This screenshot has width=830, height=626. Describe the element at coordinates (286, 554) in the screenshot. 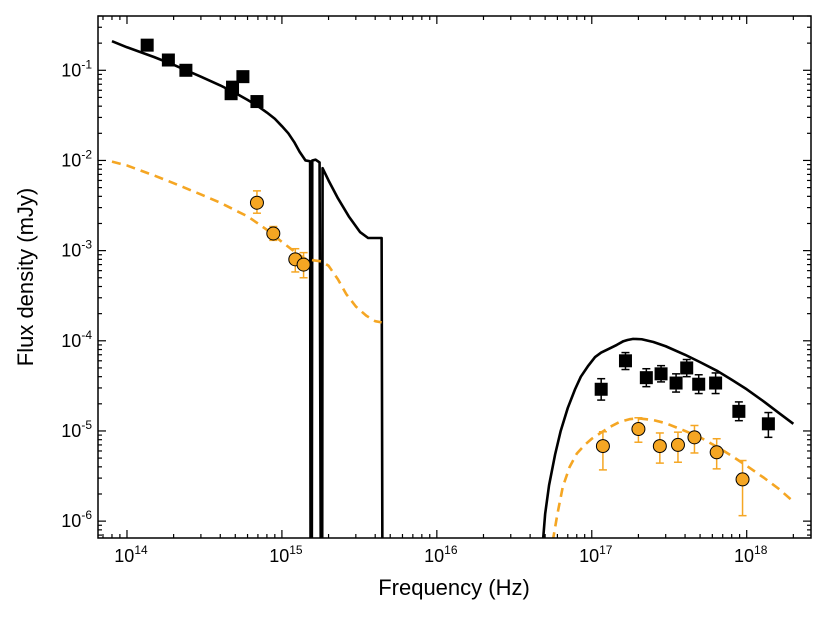

I see `x-tick-label: 1015` at that location.